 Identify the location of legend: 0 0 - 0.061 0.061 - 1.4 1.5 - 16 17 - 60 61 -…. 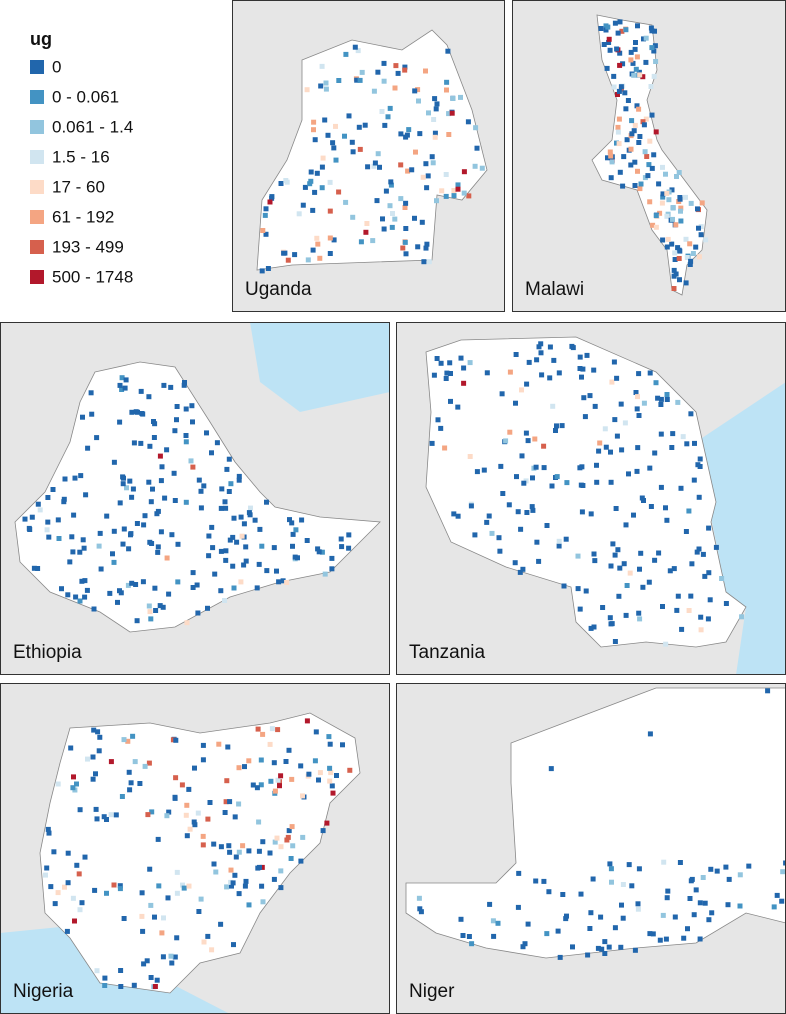
(81, 171).